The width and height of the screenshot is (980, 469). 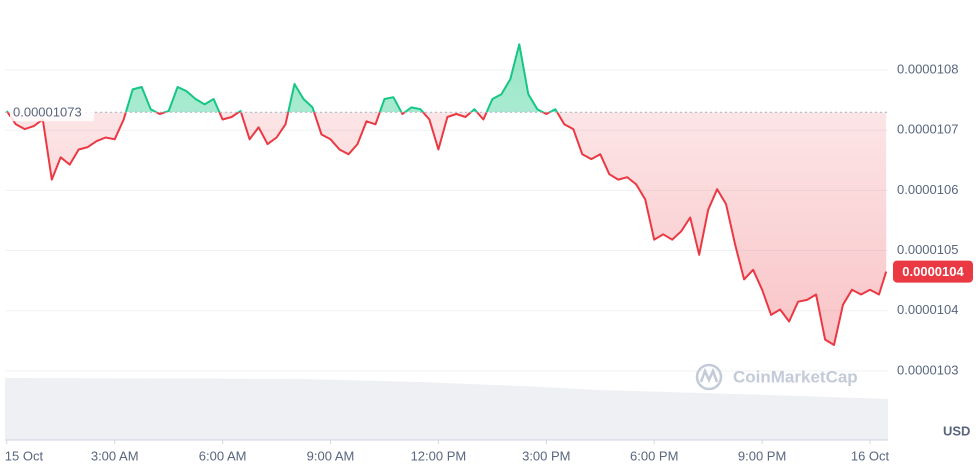 What do you see at coordinates (24, 455) in the screenshot?
I see `x-tick-label: 15 Oct` at bounding box center [24, 455].